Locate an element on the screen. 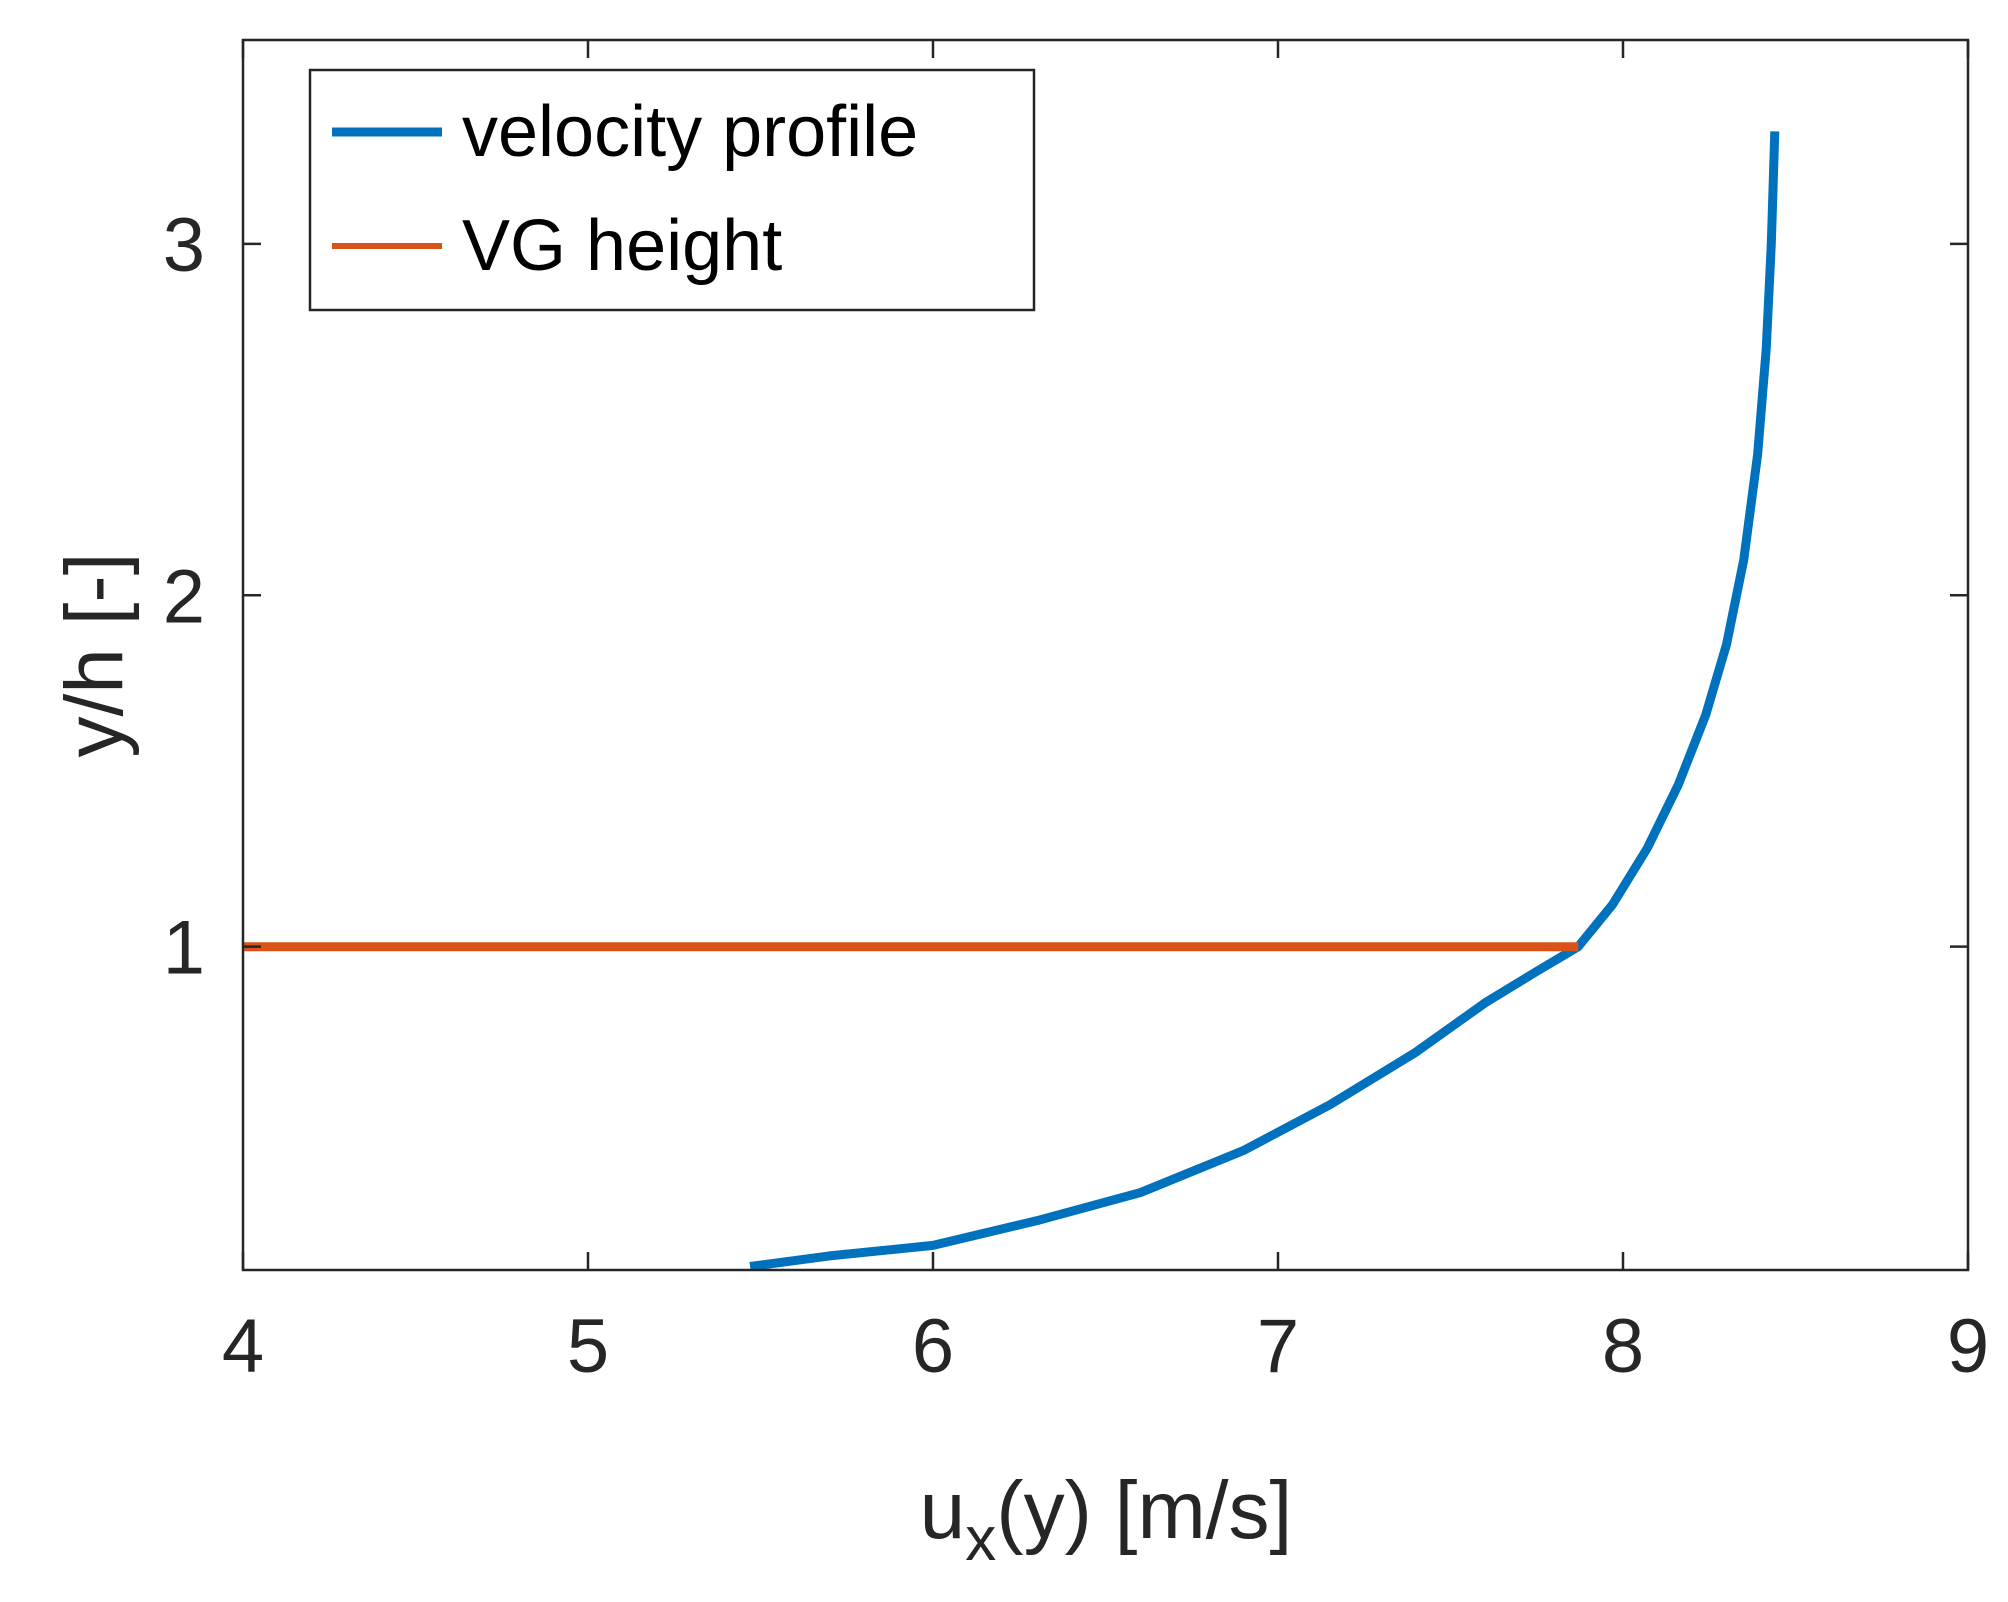 The image size is (2008, 1602). x-tick-label: 9 is located at coordinates (1968, 1346).